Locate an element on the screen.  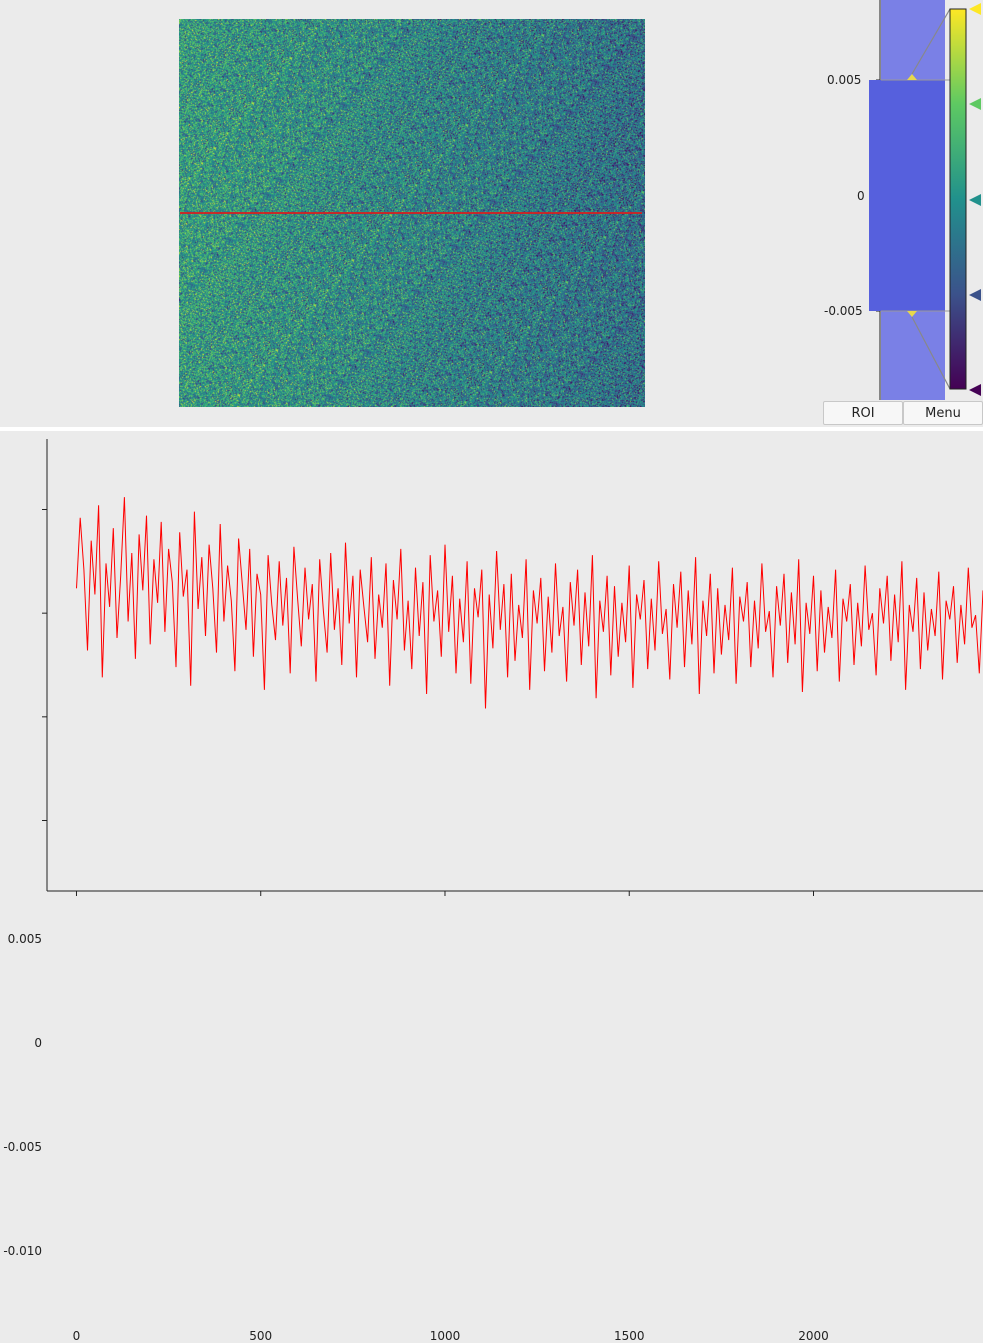
y-tick-label: -0.005 is located at coordinates (21, 1147).